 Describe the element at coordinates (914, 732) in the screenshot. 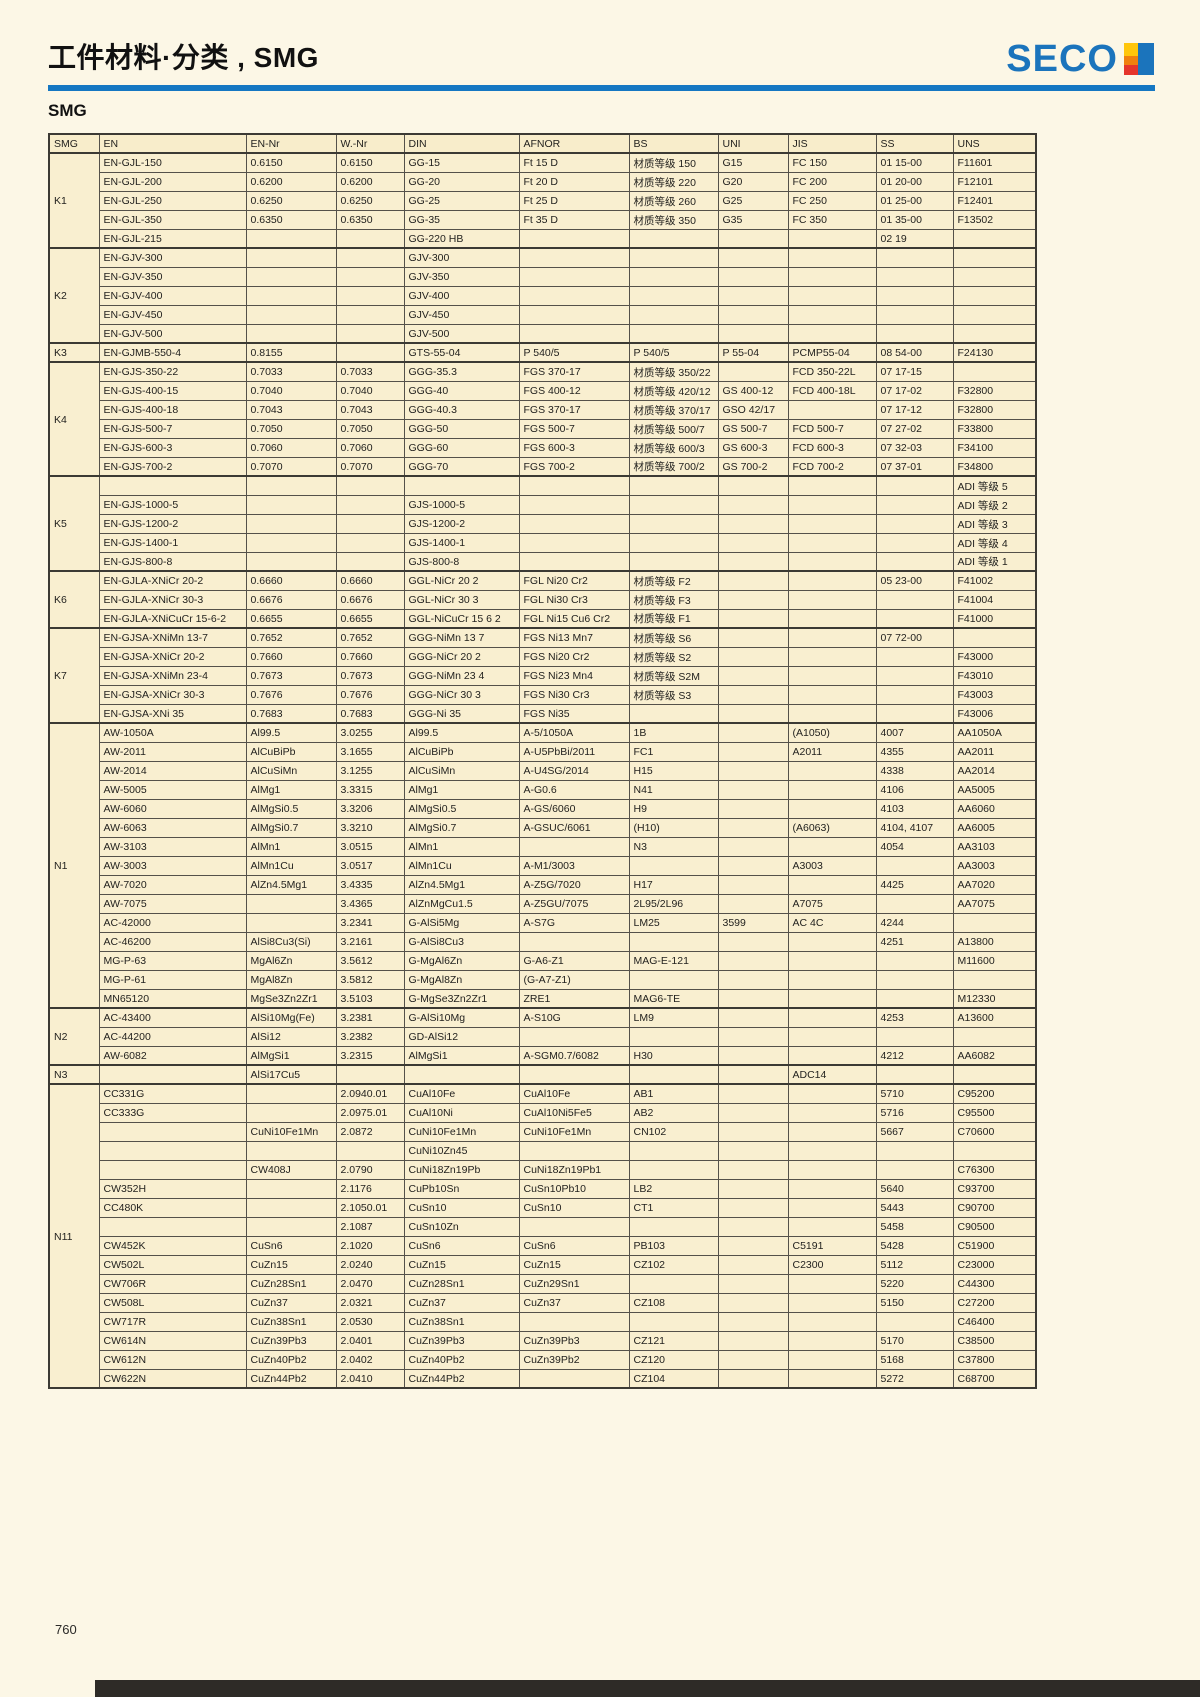

I see `table-cell: 4007` at that location.